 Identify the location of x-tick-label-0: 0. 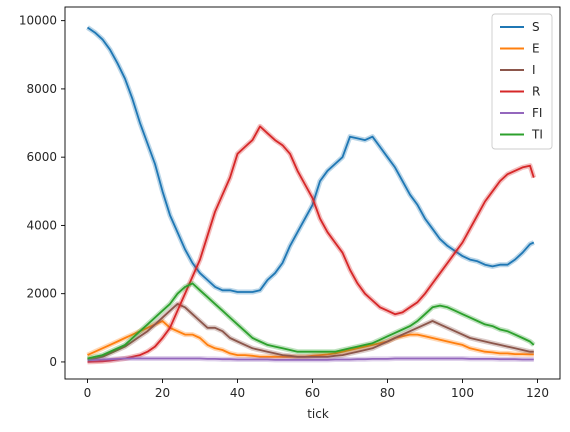
(88, 393).